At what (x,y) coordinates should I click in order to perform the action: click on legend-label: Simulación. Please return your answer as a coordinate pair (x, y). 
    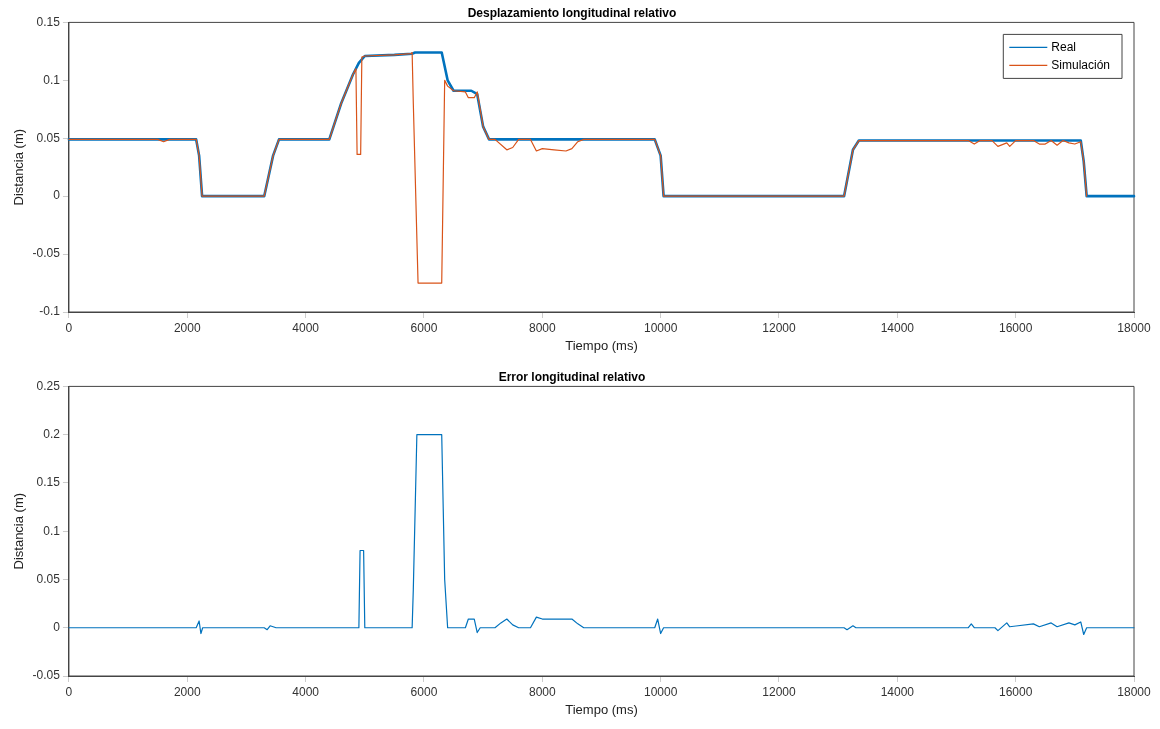
    Looking at the image, I should click on (1081, 64).